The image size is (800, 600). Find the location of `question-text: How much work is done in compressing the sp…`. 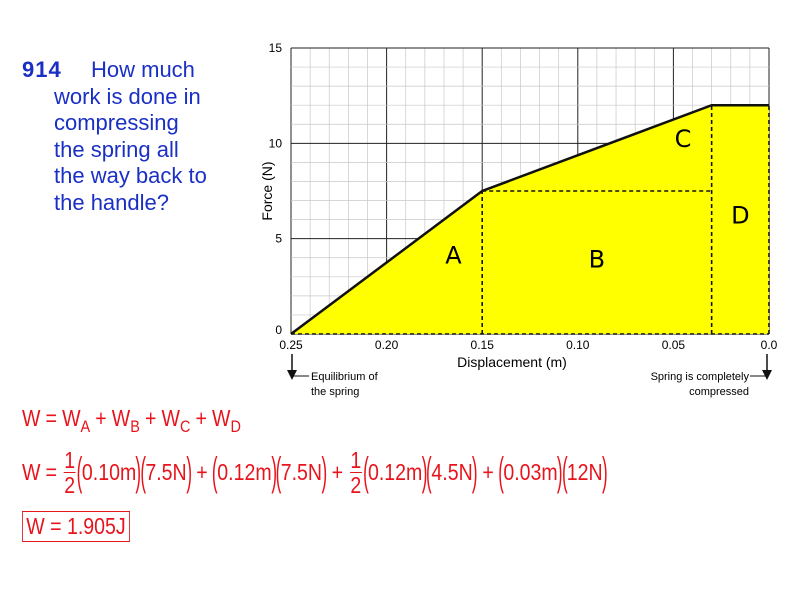

question-text: How much work is done in compressing the sp… is located at coordinates (130, 136).